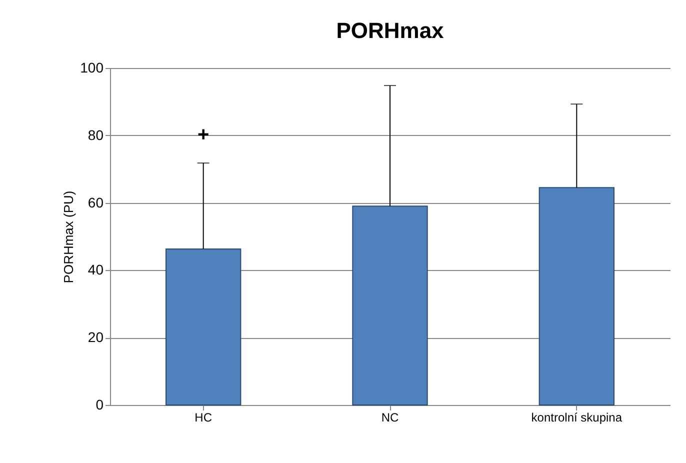 The height and width of the screenshot is (463, 686). What do you see at coordinates (96, 202) in the screenshot?
I see `y-tick-label: 60` at bounding box center [96, 202].